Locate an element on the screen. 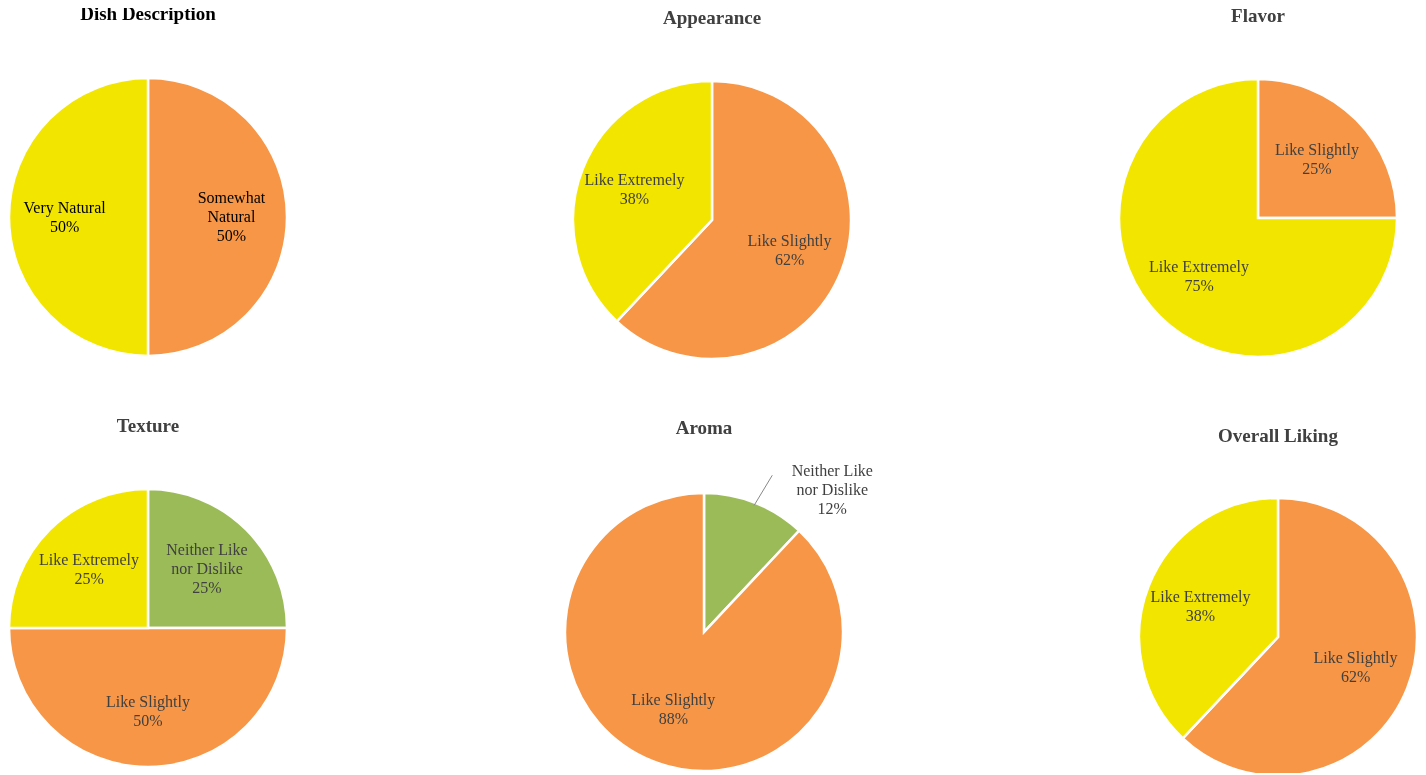 This screenshot has width=1426, height=775. chart-title: Flavor is located at coordinates (1258, 15).